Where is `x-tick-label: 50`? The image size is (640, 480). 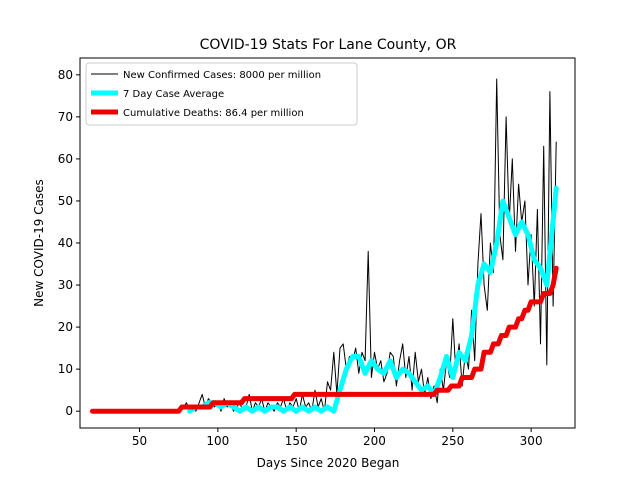 x-tick-label: 50 is located at coordinates (139, 441).